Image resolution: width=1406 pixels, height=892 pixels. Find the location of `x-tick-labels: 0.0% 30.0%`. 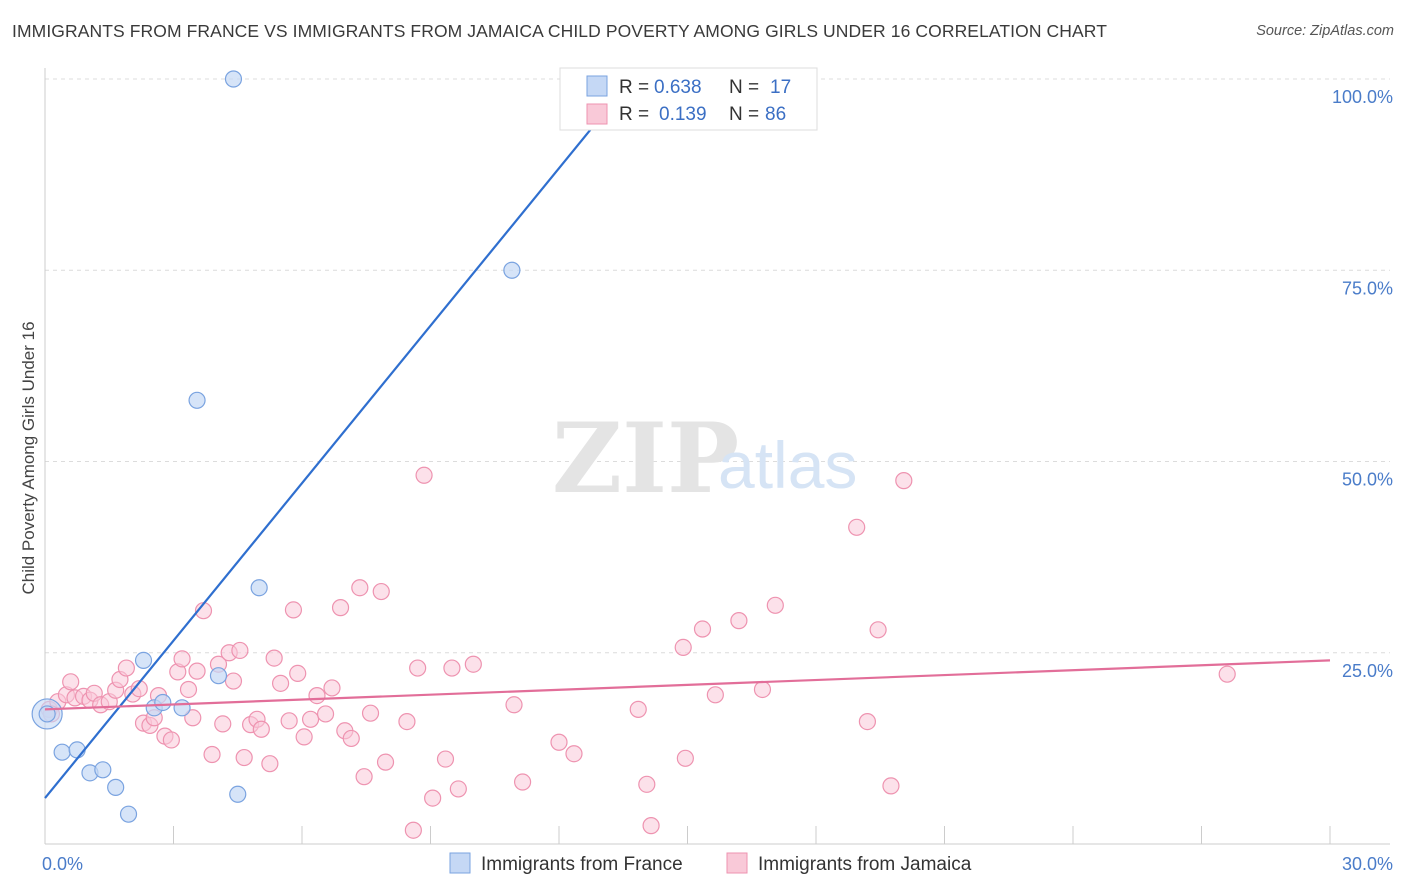

x-tick-labels: 0.0% 30.0% is located at coordinates (717, 864).